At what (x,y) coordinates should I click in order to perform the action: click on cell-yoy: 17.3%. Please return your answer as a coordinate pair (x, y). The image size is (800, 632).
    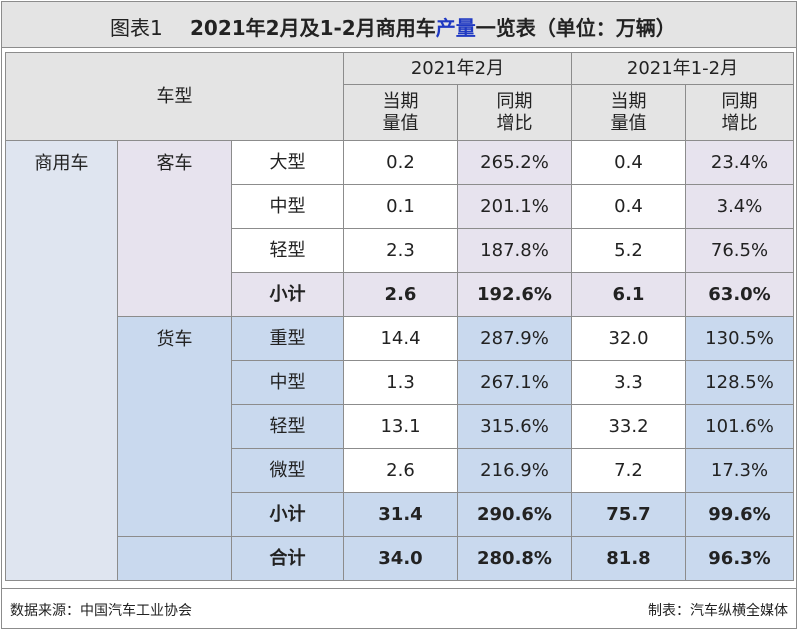
    Looking at the image, I should click on (739, 470).